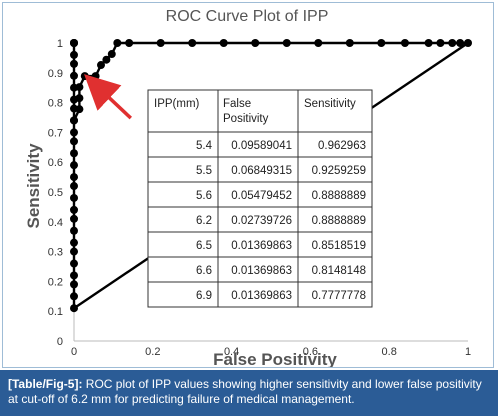 This screenshot has width=498, height=416. What do you see at coordinates (339, 296) in the screenshot?
I see `table-cell: 0.7777778` at bounding box center [339, 296].